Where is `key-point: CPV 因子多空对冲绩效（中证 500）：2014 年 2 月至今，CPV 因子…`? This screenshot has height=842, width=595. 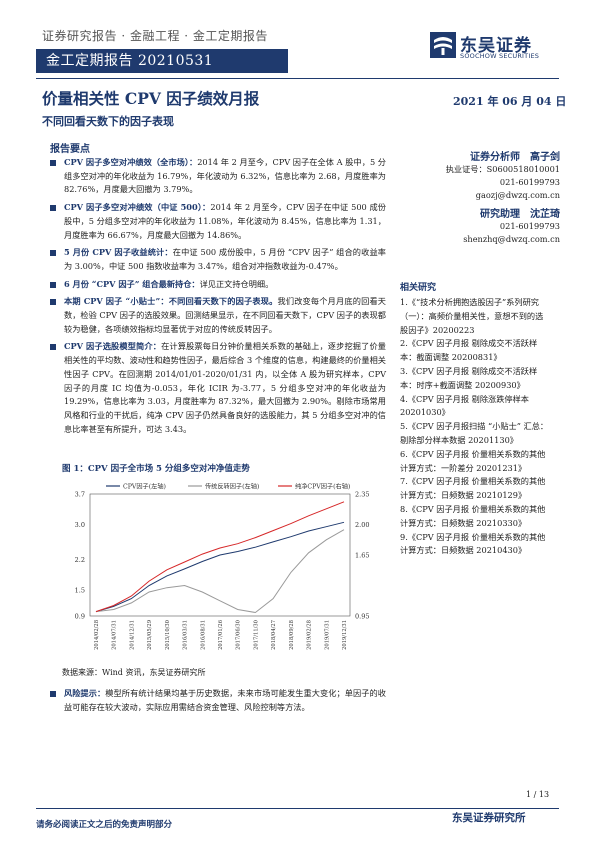
key-point: CPV 因子多空对冲绩效（中证 500）：2014 年 2 月至今，CPV 因子… is located at coordinates (218, 221).